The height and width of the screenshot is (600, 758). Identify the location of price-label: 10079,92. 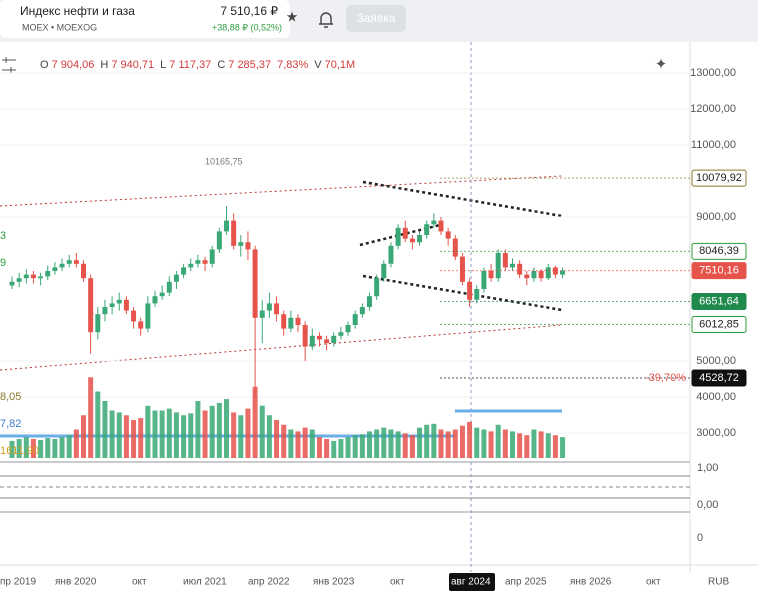
(719, 178).